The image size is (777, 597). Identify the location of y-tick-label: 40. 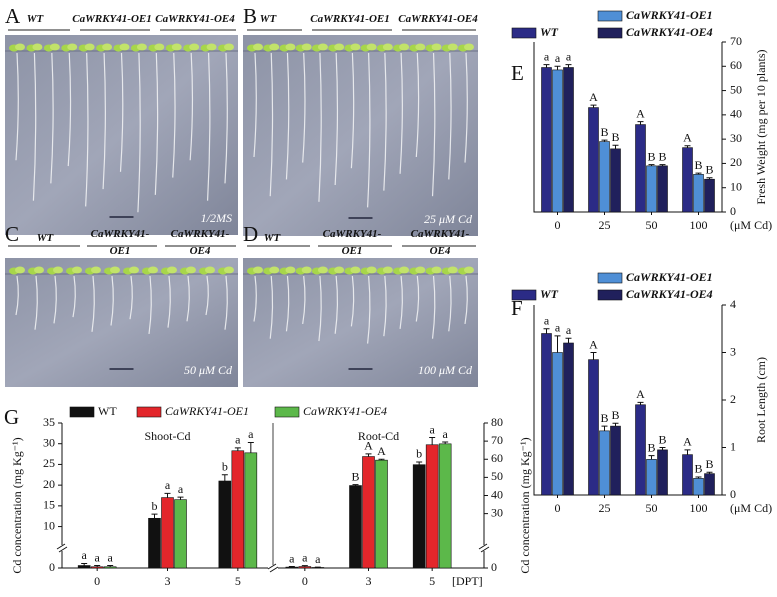
(736, 114).